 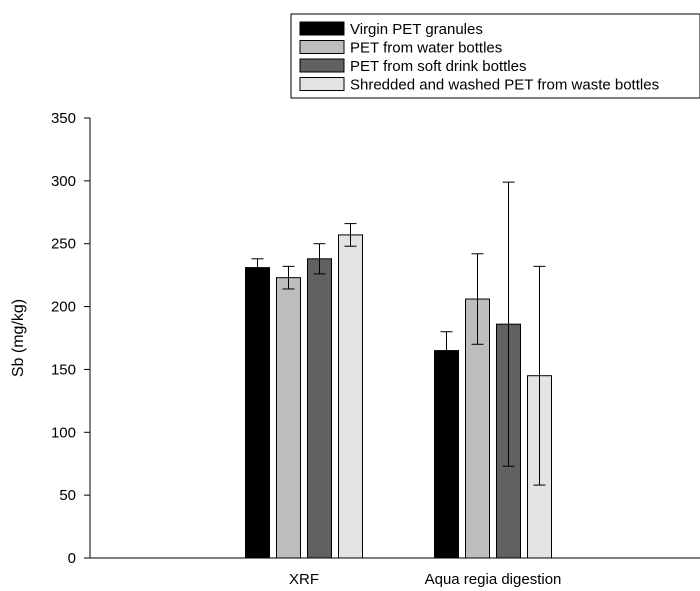 I want to click on y-tick-label: 250, so click(x=63, y=244).